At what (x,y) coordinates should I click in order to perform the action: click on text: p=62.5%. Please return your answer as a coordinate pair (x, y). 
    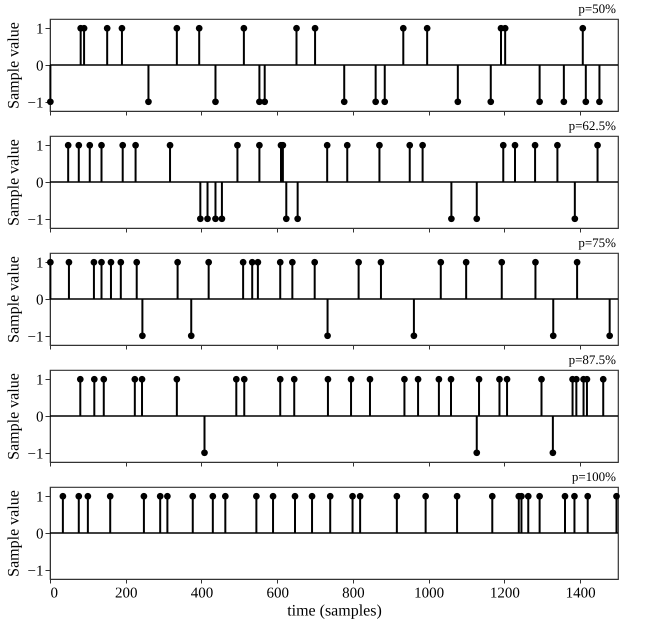
    Looking at the image, I should click on (592, 125).